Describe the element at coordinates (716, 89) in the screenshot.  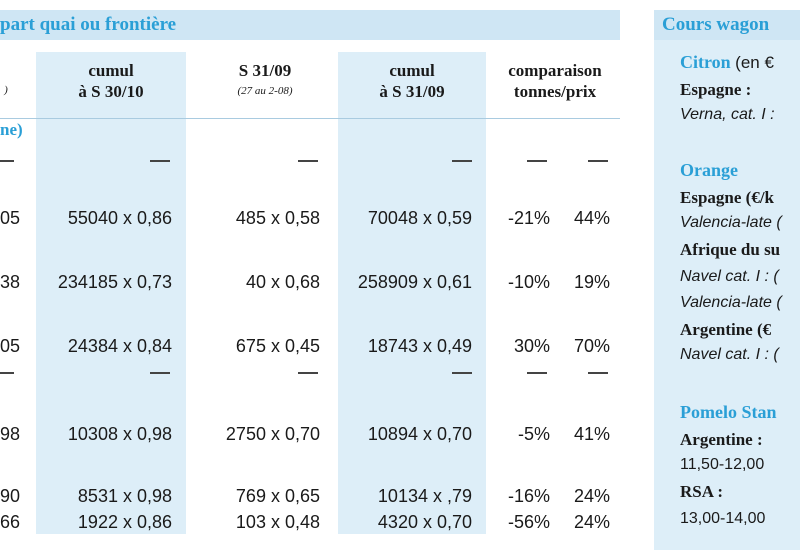
I see `citron-espagne: Espagne :` at that location.